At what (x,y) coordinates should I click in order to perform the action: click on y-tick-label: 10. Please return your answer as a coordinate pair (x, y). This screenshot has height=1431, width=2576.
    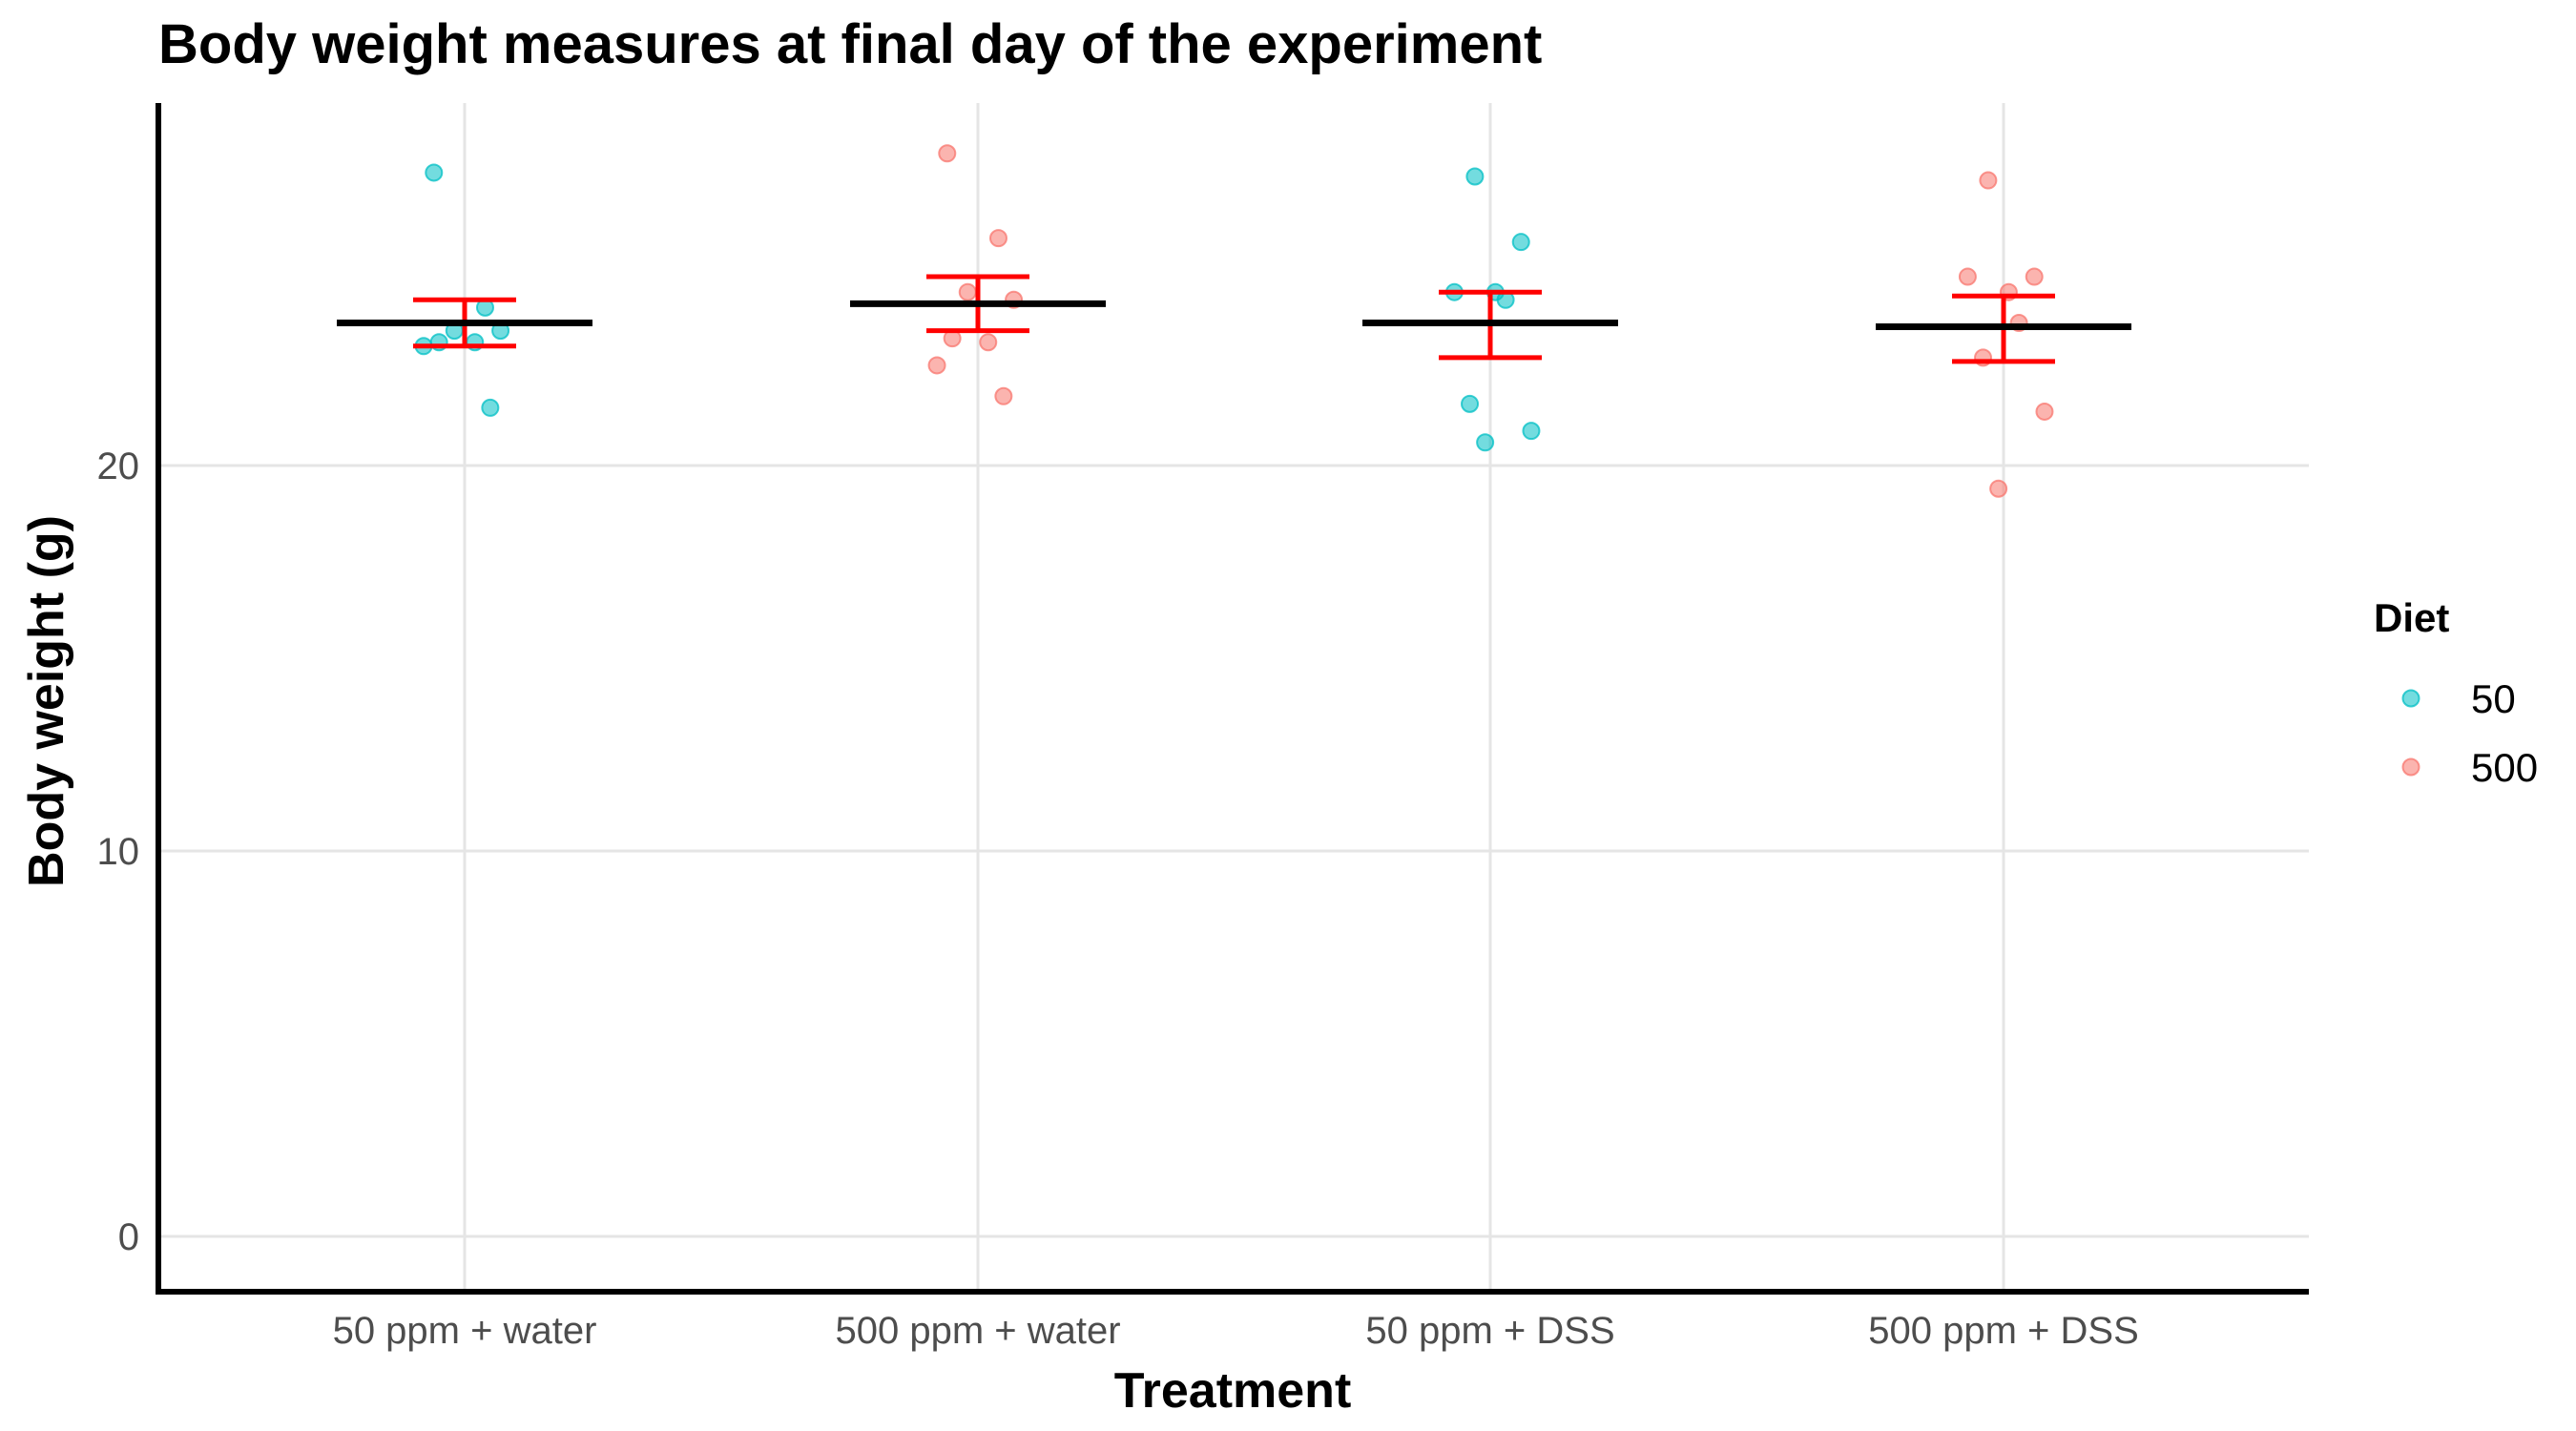
    Looking at the image, I should click on (118, 852).